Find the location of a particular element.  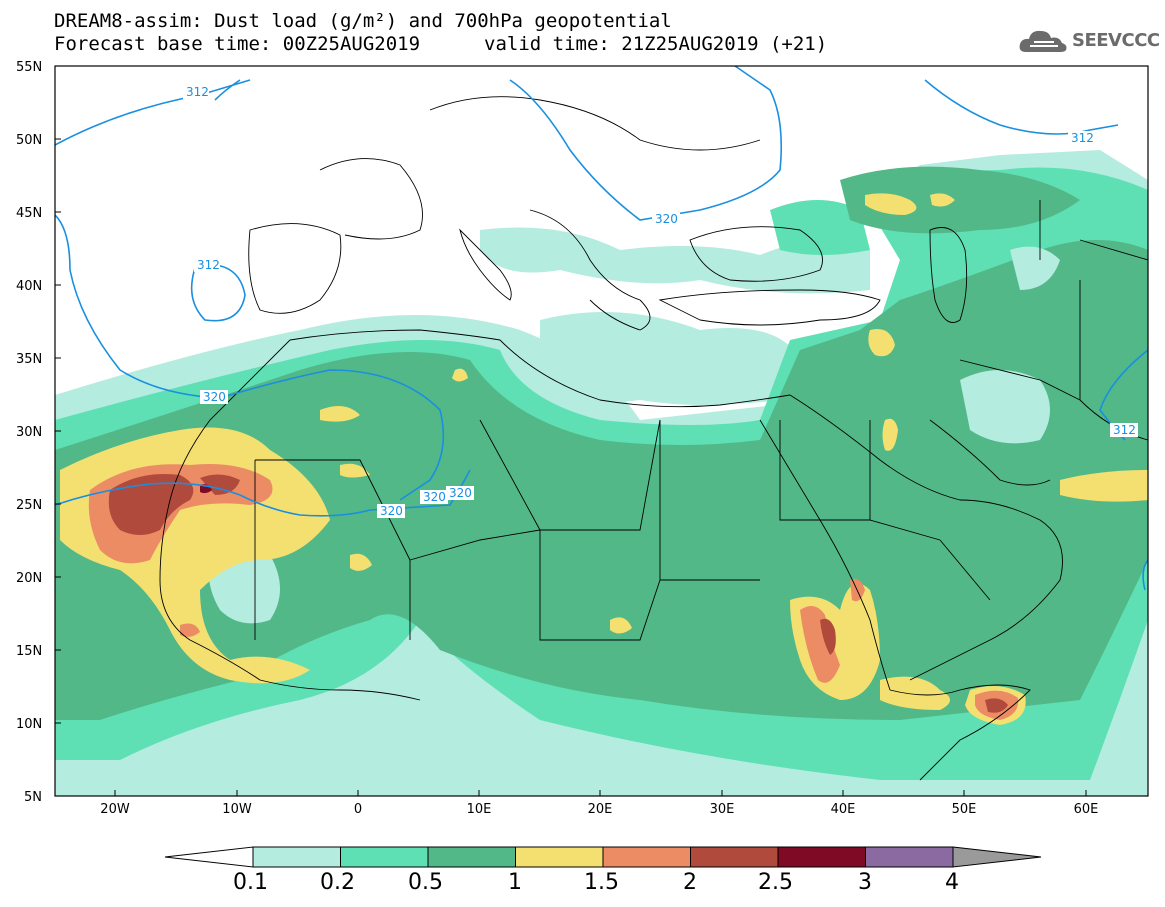

lon-label: 20E is located at coordinates (600, 809).